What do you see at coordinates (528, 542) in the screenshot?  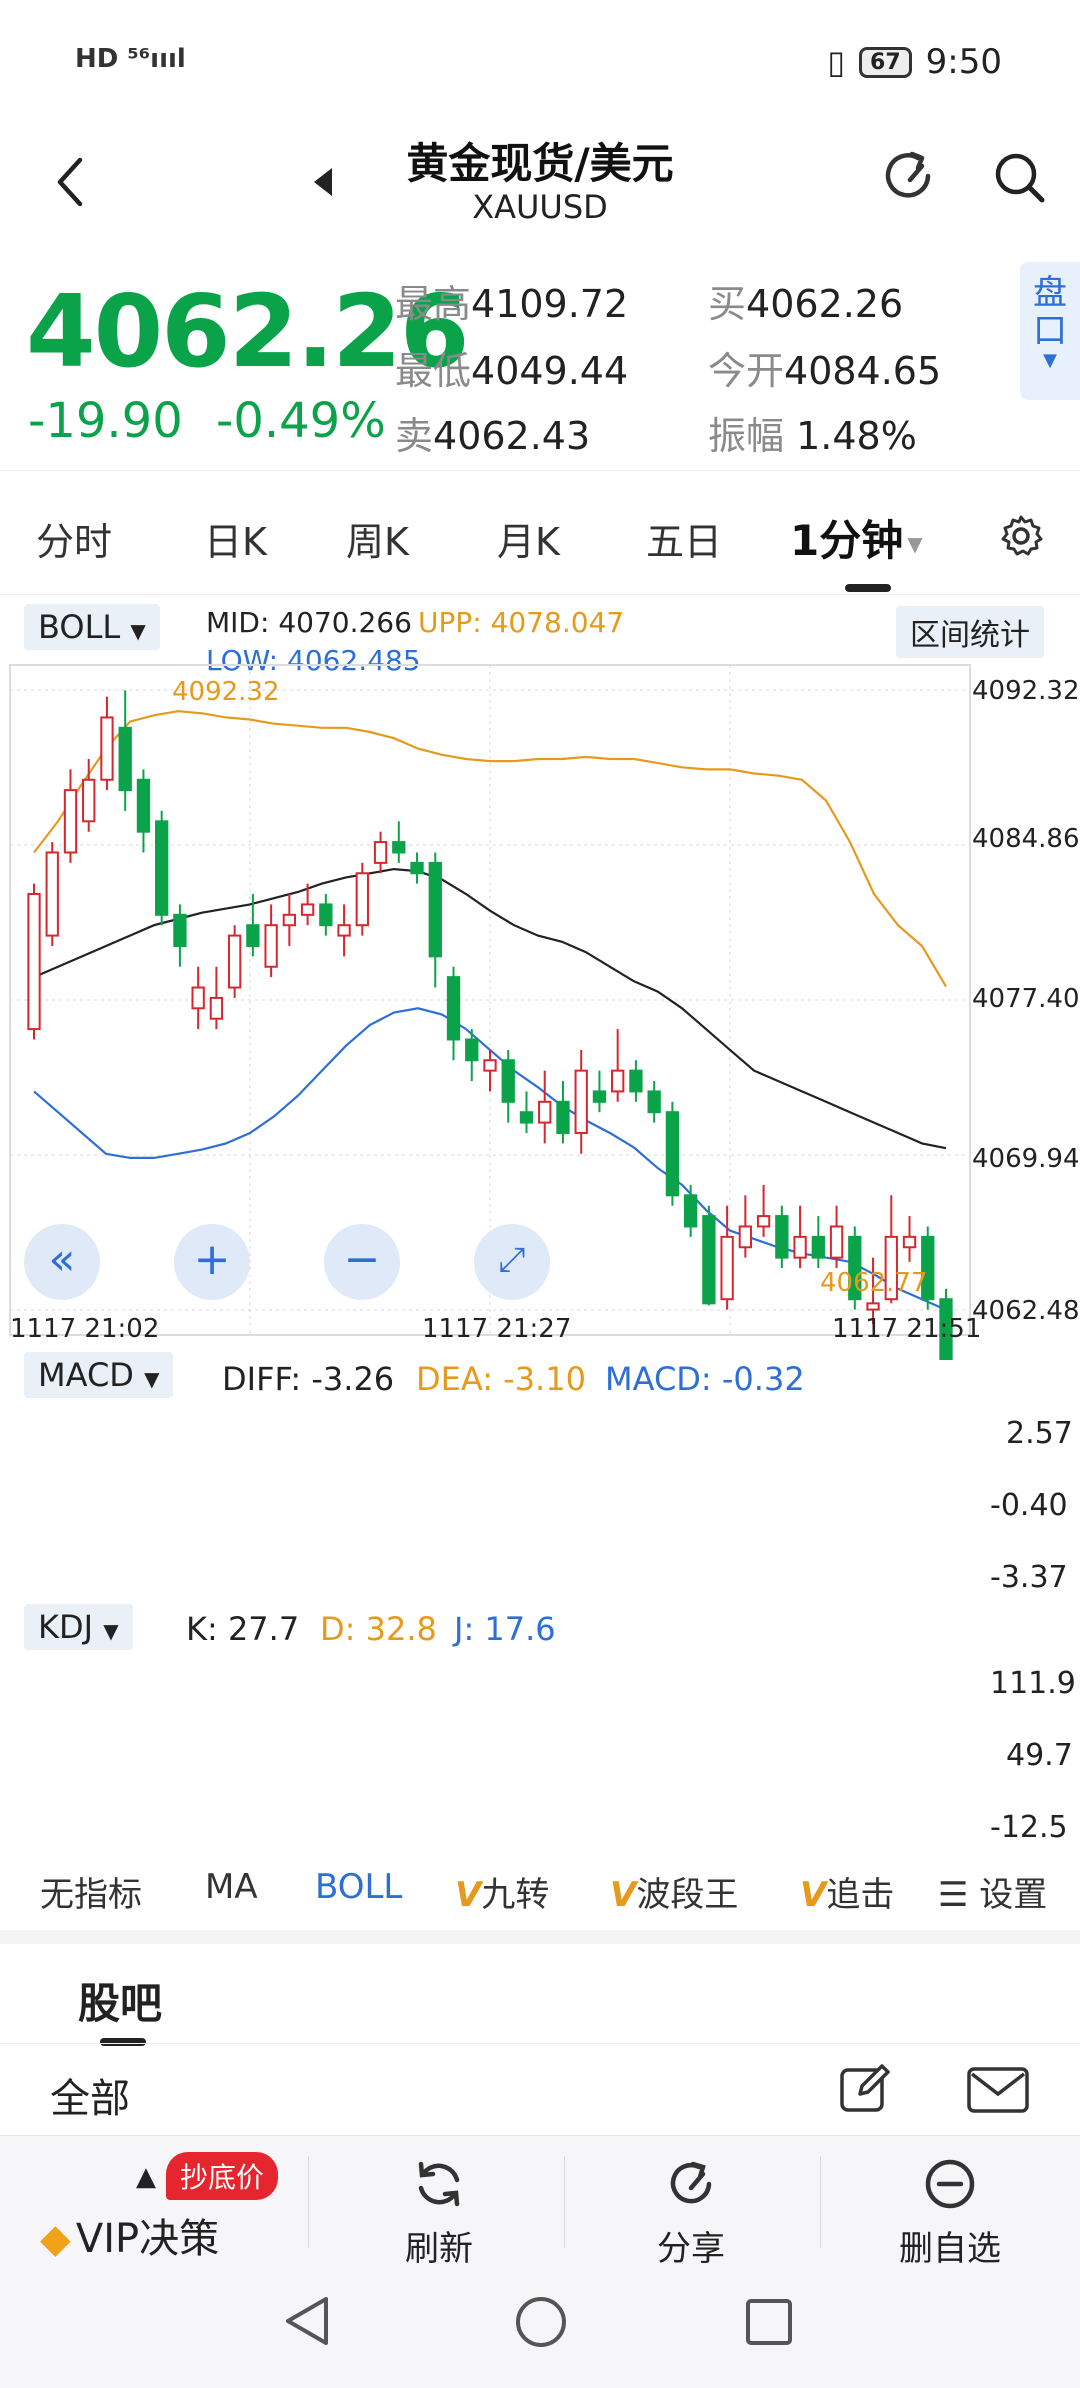 I see `tab-monthly-k: 月K` at bounding box center [528, 542].